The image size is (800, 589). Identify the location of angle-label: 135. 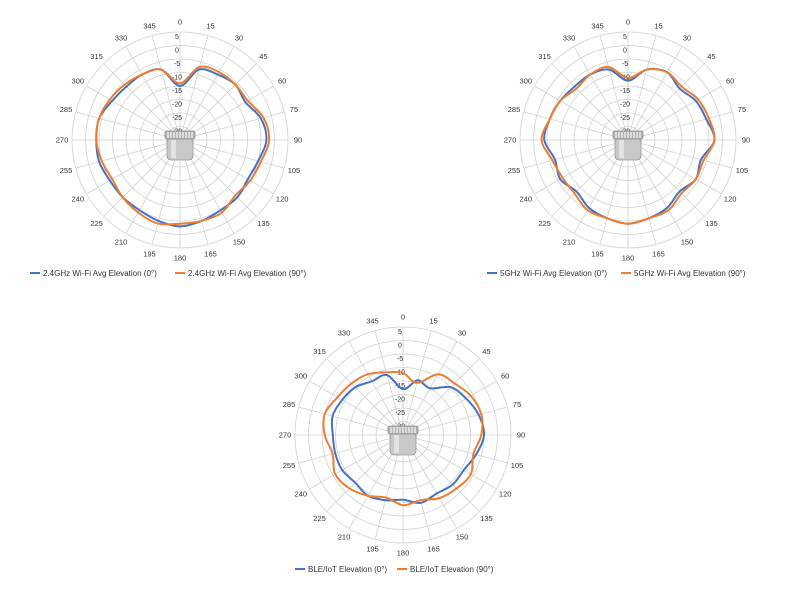
(263, 223).